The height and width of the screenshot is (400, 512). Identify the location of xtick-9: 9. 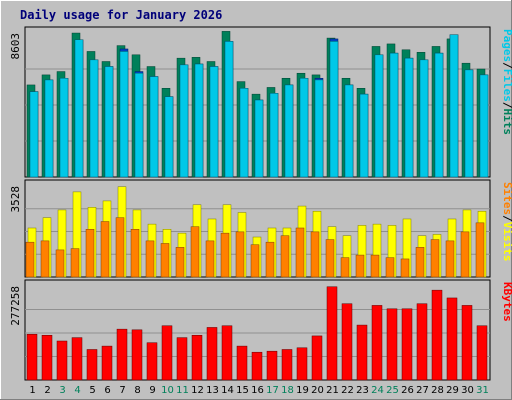
(152, 390).